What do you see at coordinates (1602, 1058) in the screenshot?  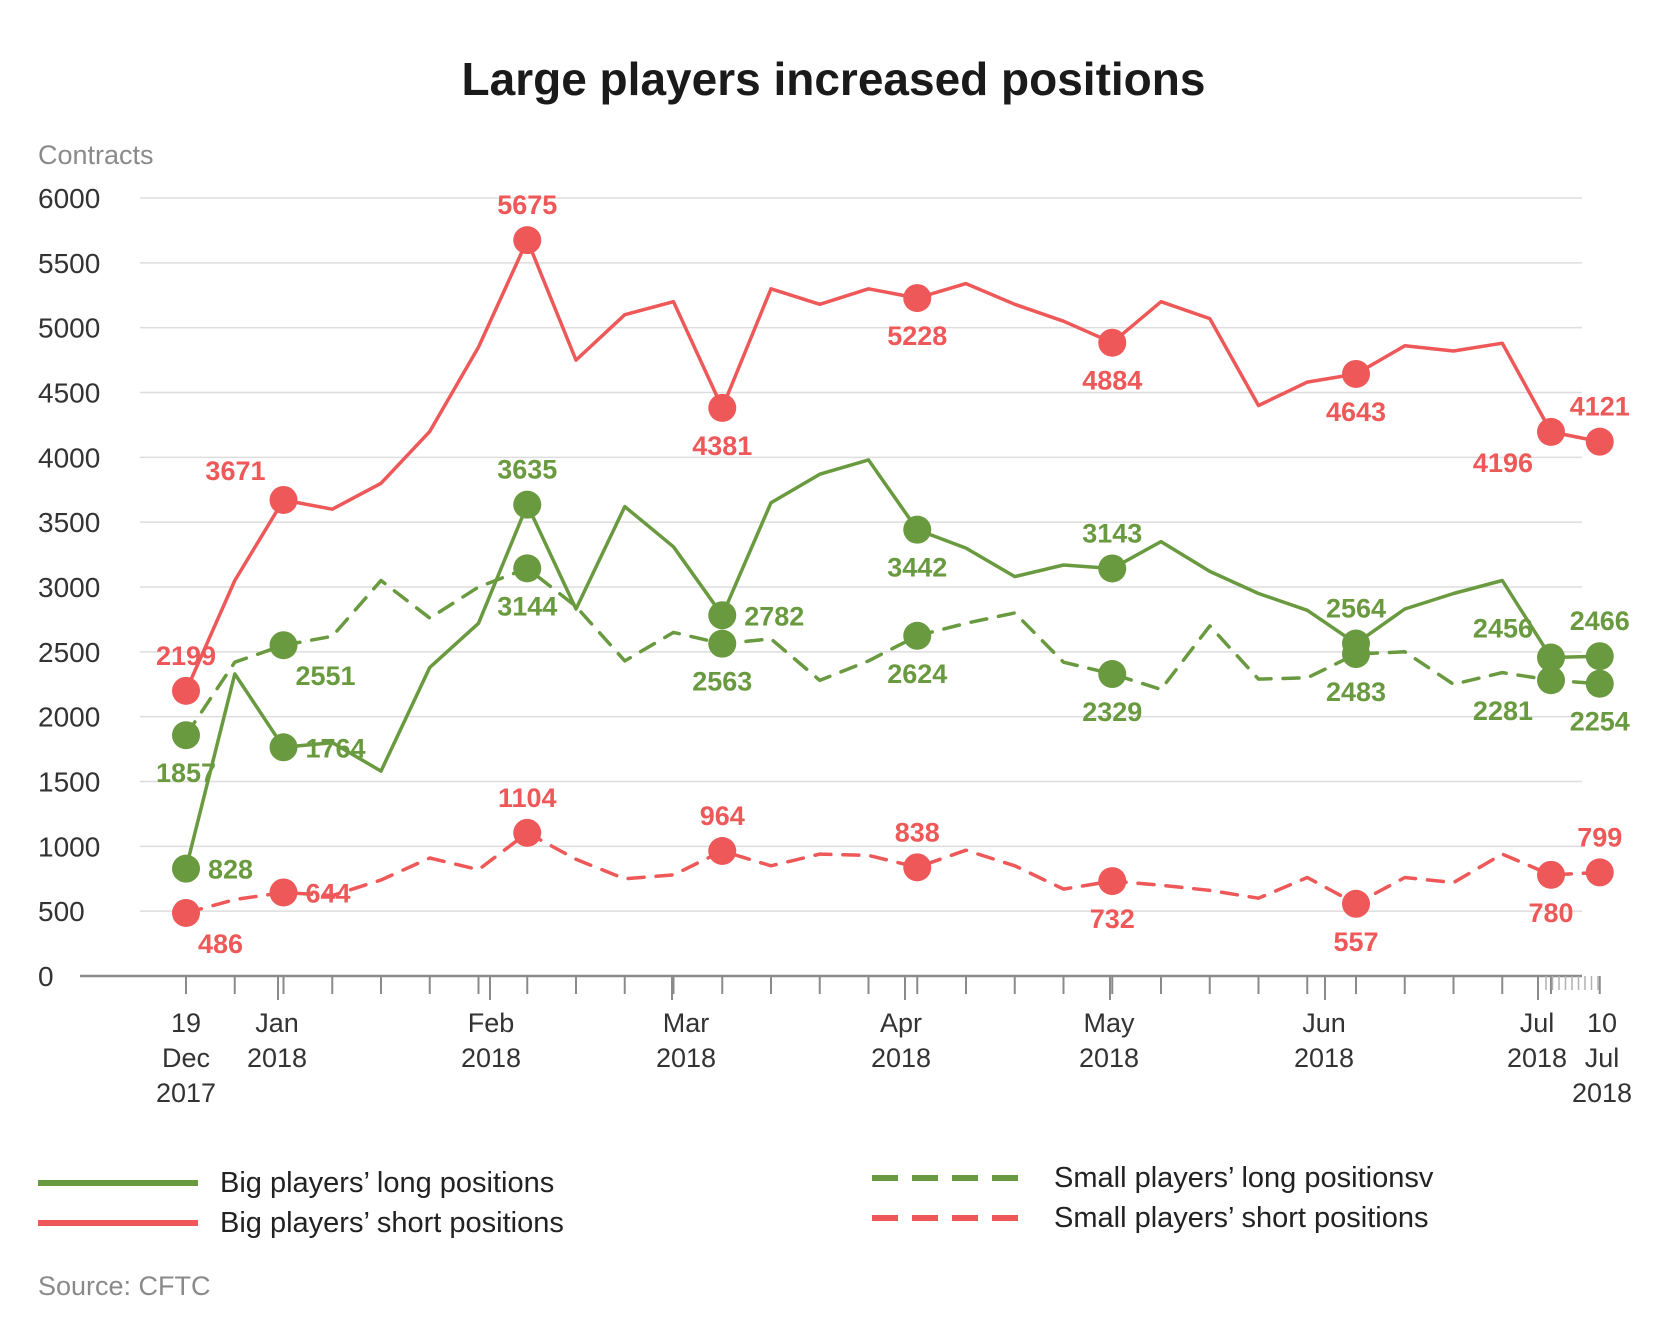 I see `x-tick-label: 10 Jul 2018` at bounding box center [1602, 1058].